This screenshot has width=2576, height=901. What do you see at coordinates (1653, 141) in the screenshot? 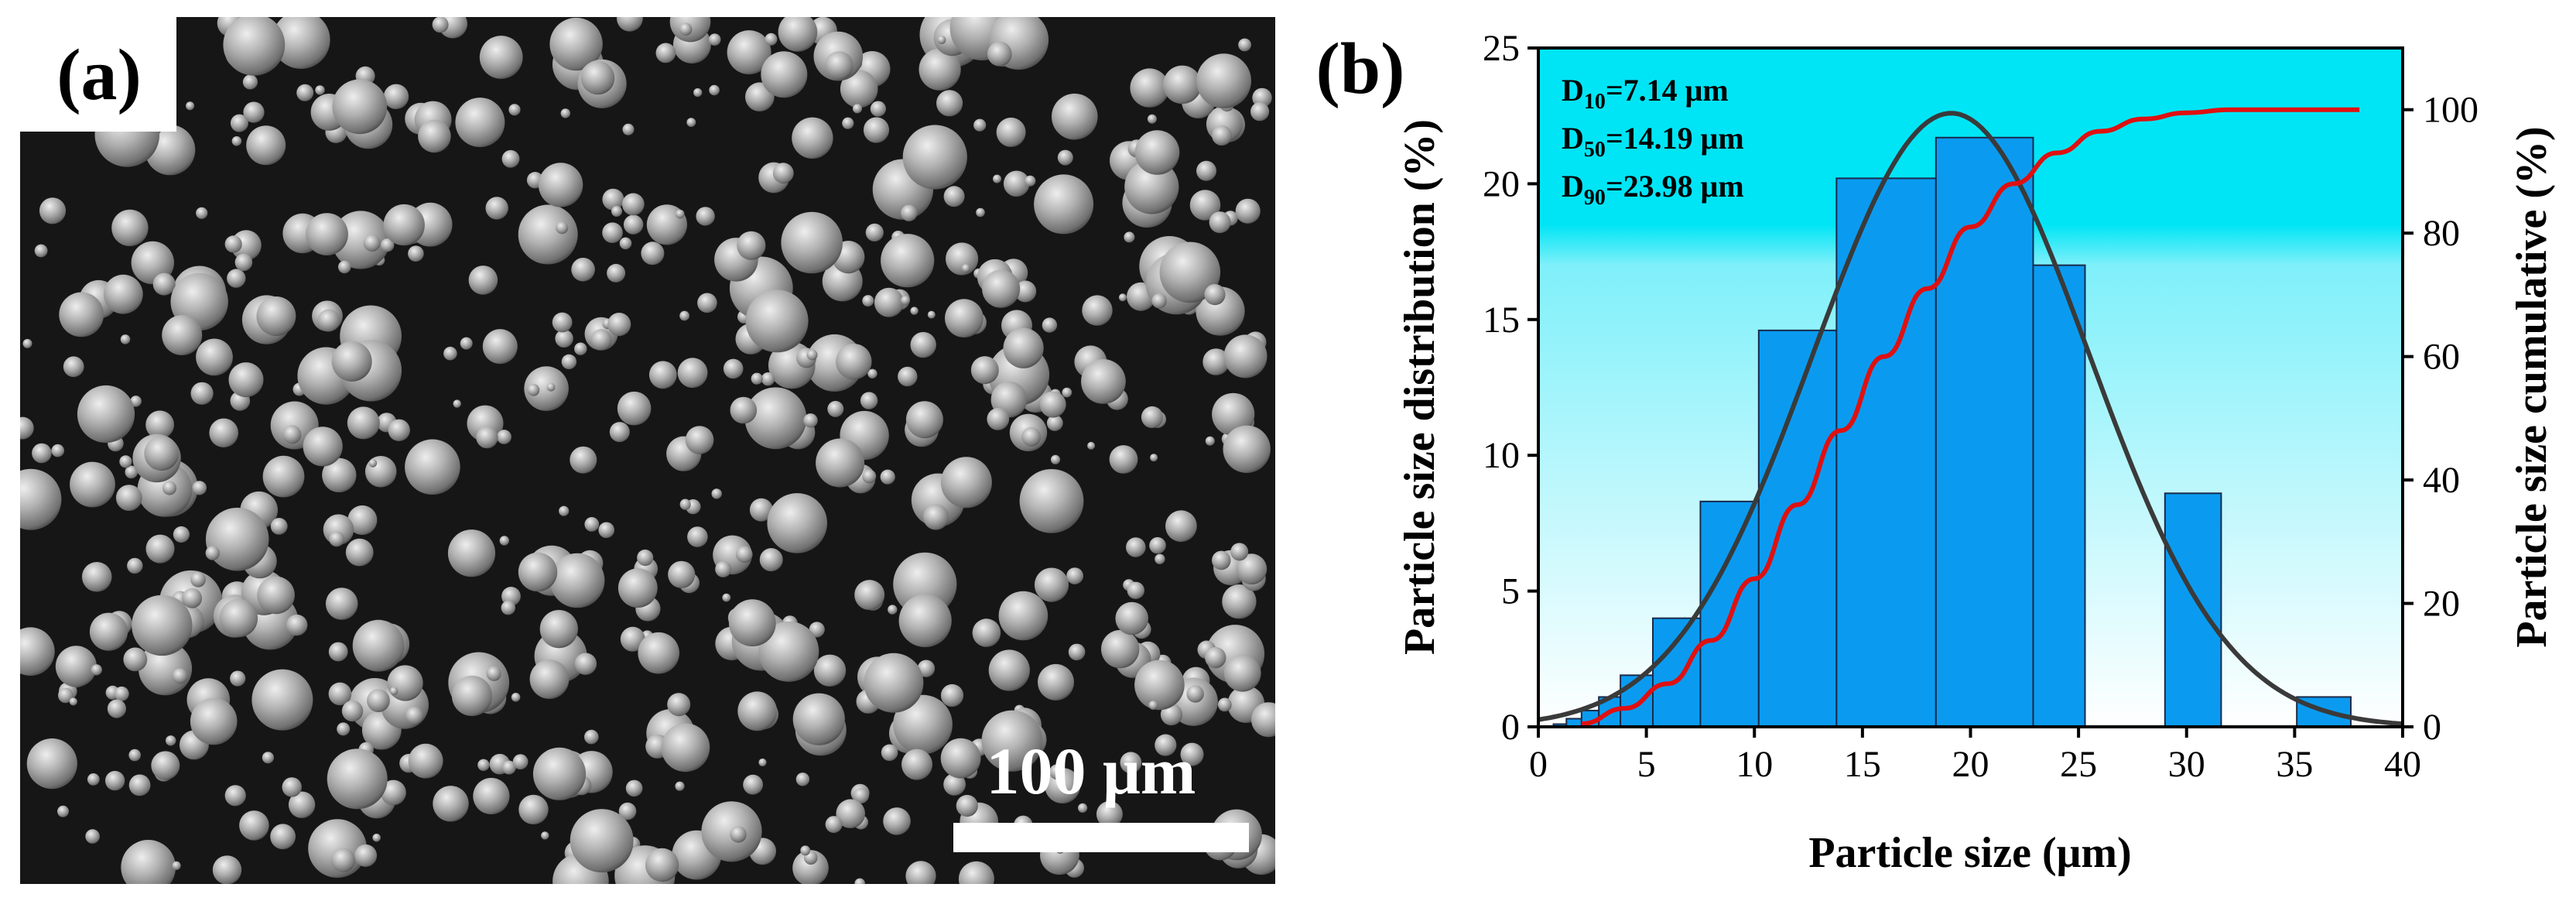
I see `d-value-annotation: D50=14.19 μm` at bounding box center [1653, 141].